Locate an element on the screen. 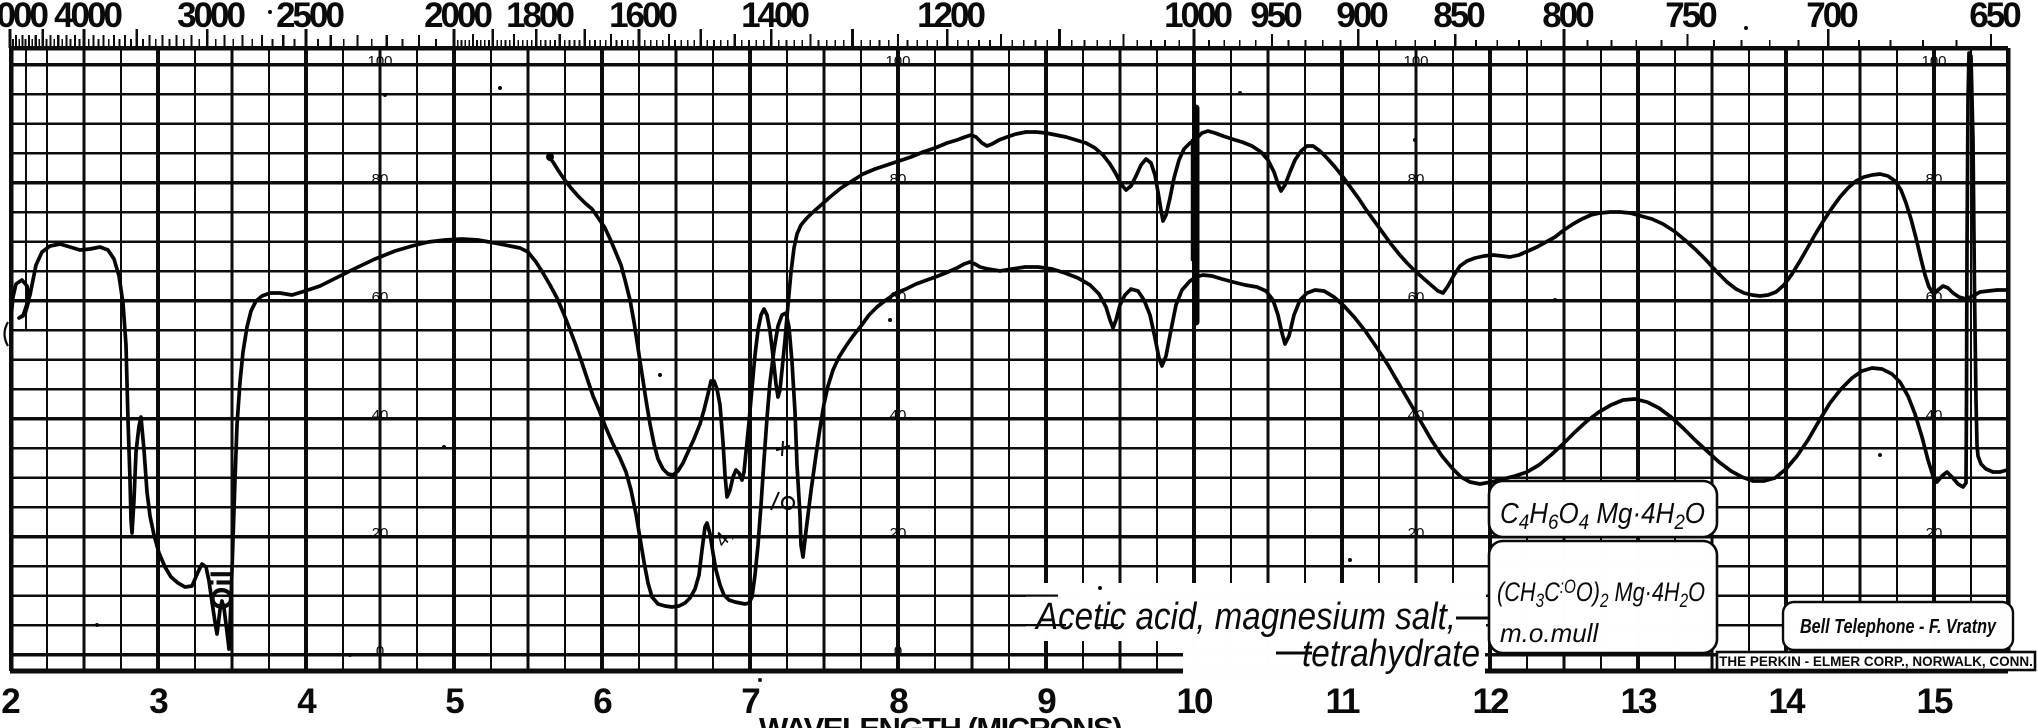  svg-text:THE PERKIN - ELMER CORP., NORW: THE PERKIN - ELMER CORP., NORWALK, CONN. is located at coordinates (1876, 661).